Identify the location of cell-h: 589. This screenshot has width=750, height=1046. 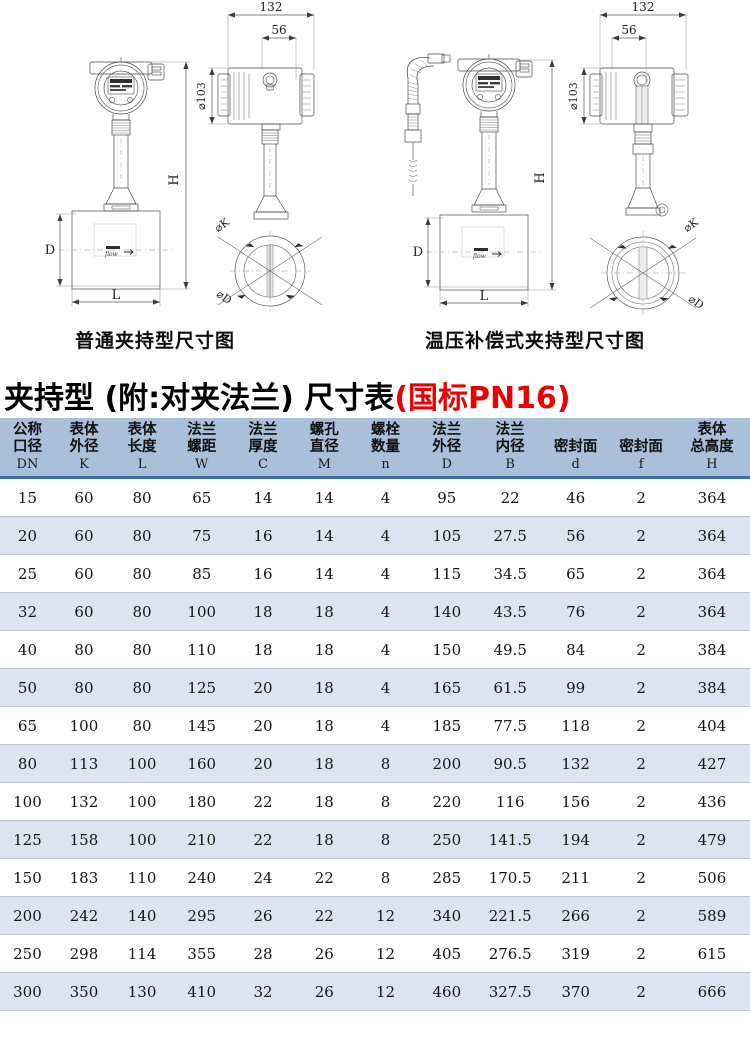
(711, 915).